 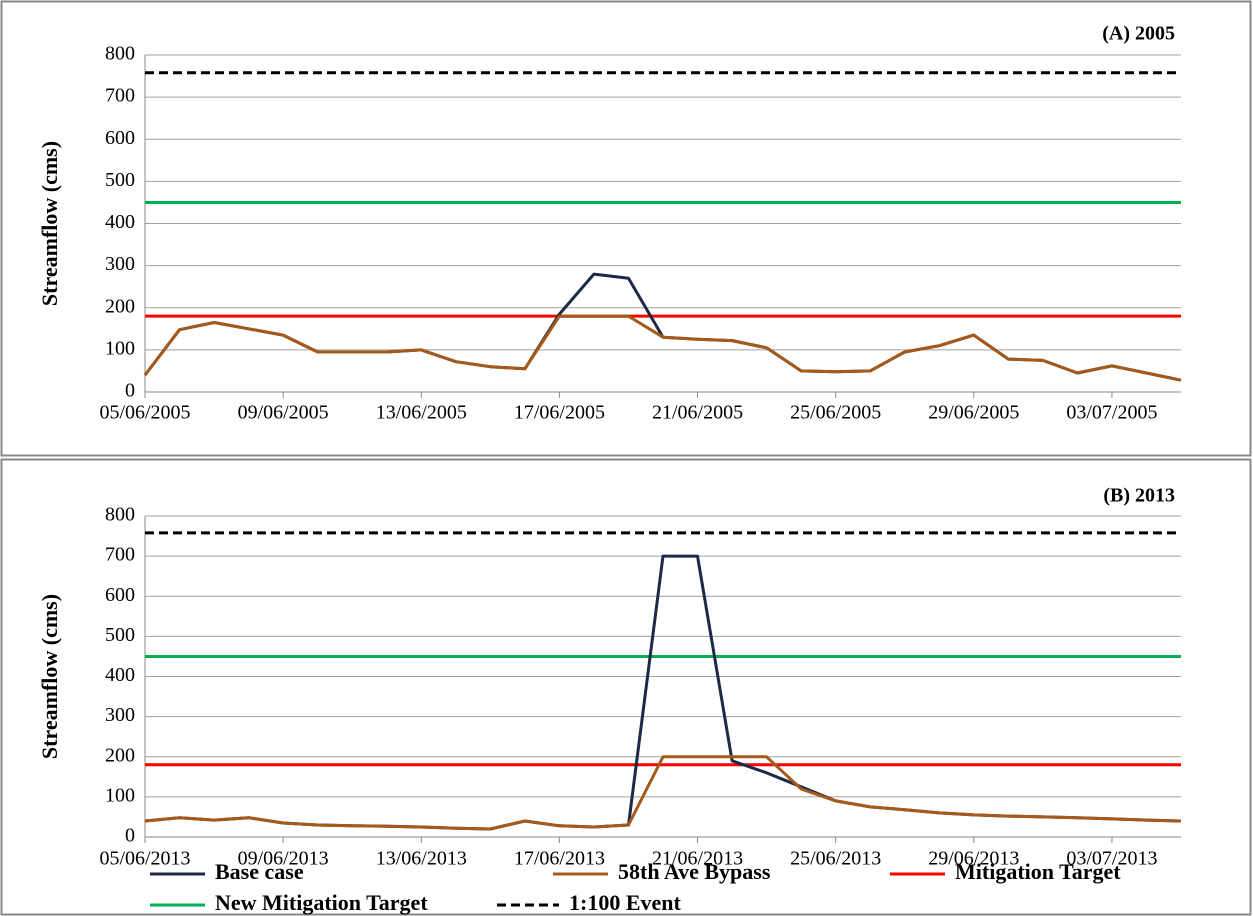 I want to click on x-tick-label: 29/06/2013, so click(x=973, y=859).